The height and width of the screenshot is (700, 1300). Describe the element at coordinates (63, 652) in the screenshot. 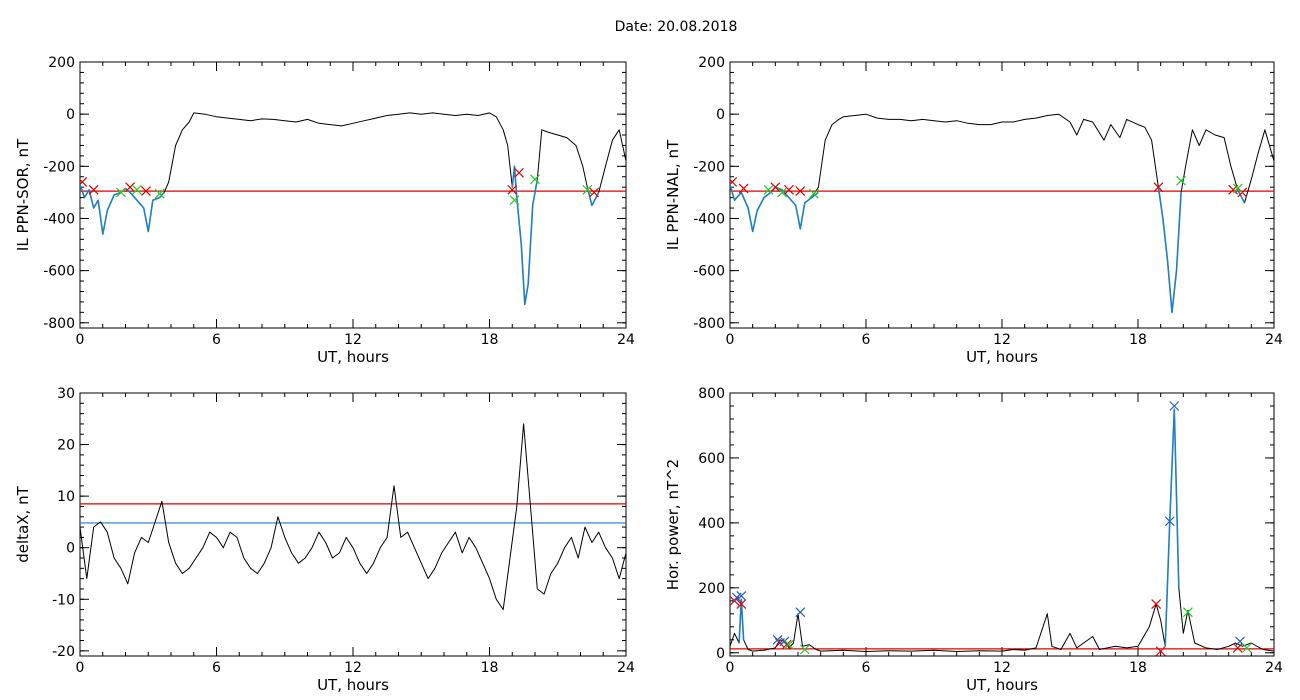

I see `y-tick-label: -20` at that location.